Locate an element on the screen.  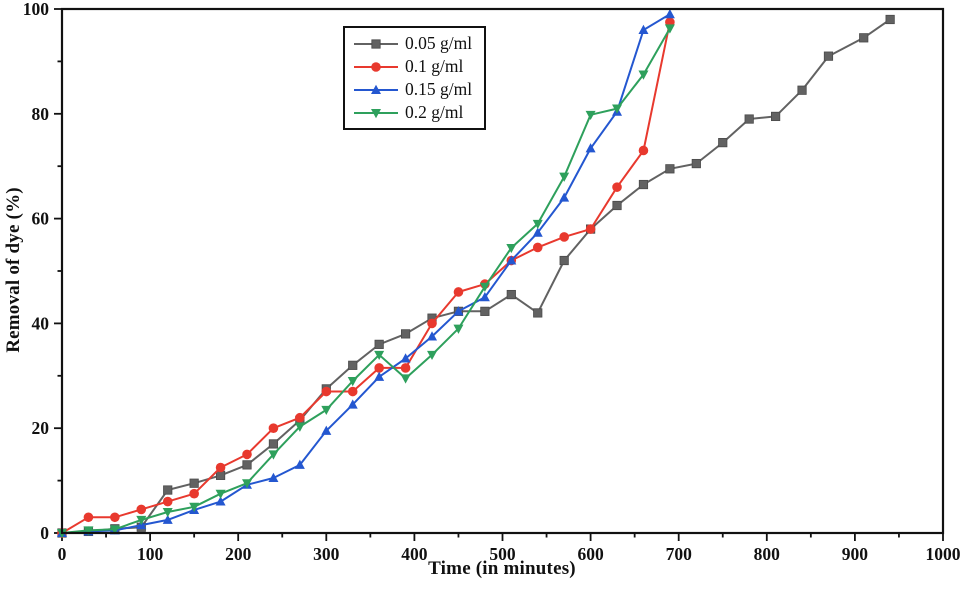
legend-square-marker-icon is located at coordinates (376, 44).